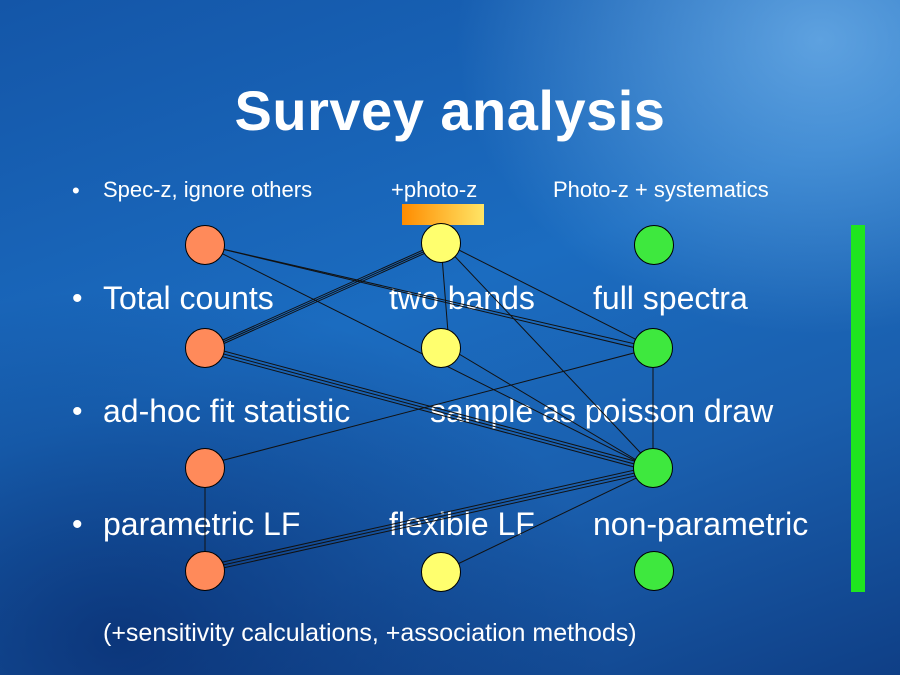 Image resolution: width=900 pixels, height=675 pixels. What do you see at coordinates (450, 110) in the screenshot?
I see `slide-title: Survey analysis` at bounding box center [450, 110].